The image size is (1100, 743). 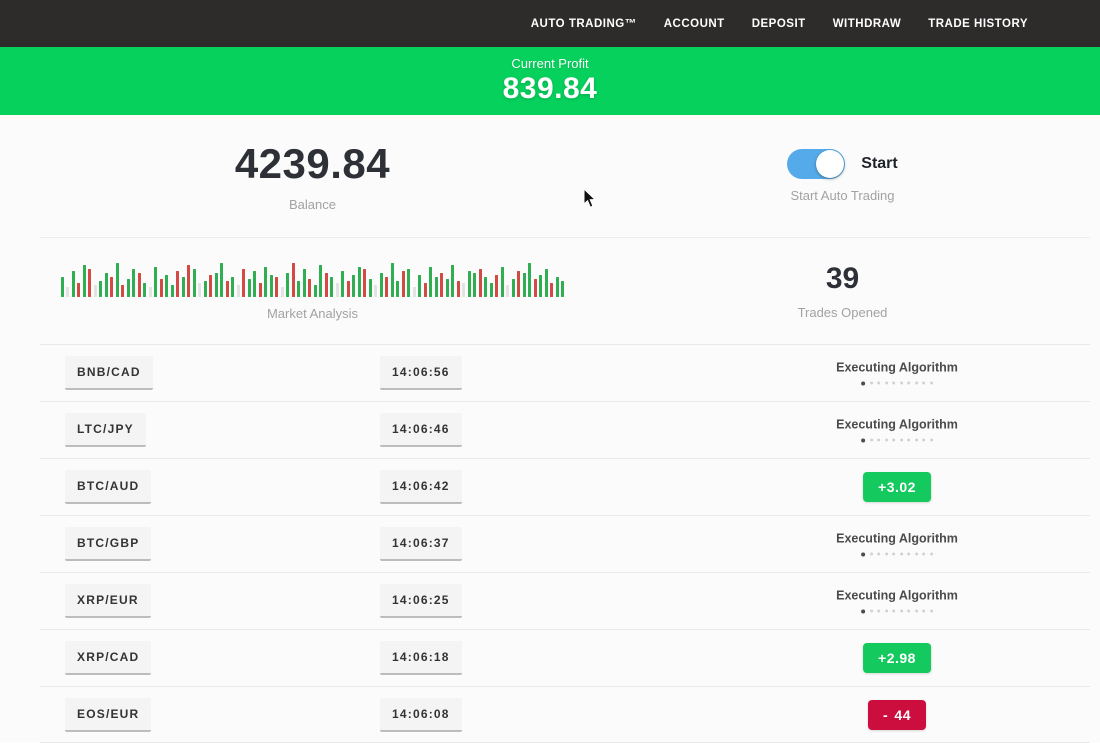 What do you see at coordinates (105, 429) in the screenshot?
I see `pair-badge: LTC/JPY` at bounding box center [105, 429].